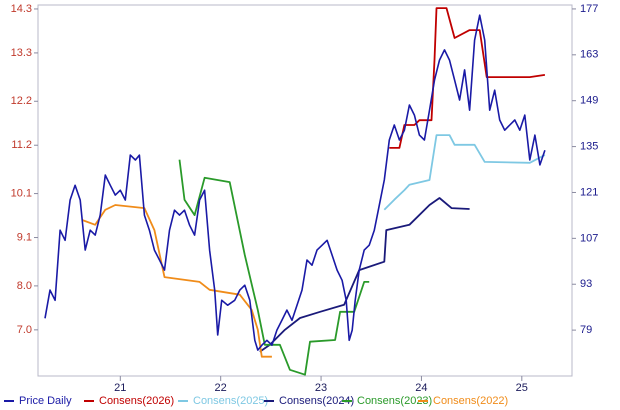 Image resolution: width=620 pixels, height=410 pixels. I want to click on y2-tick-label: 93, so click(586, 284).